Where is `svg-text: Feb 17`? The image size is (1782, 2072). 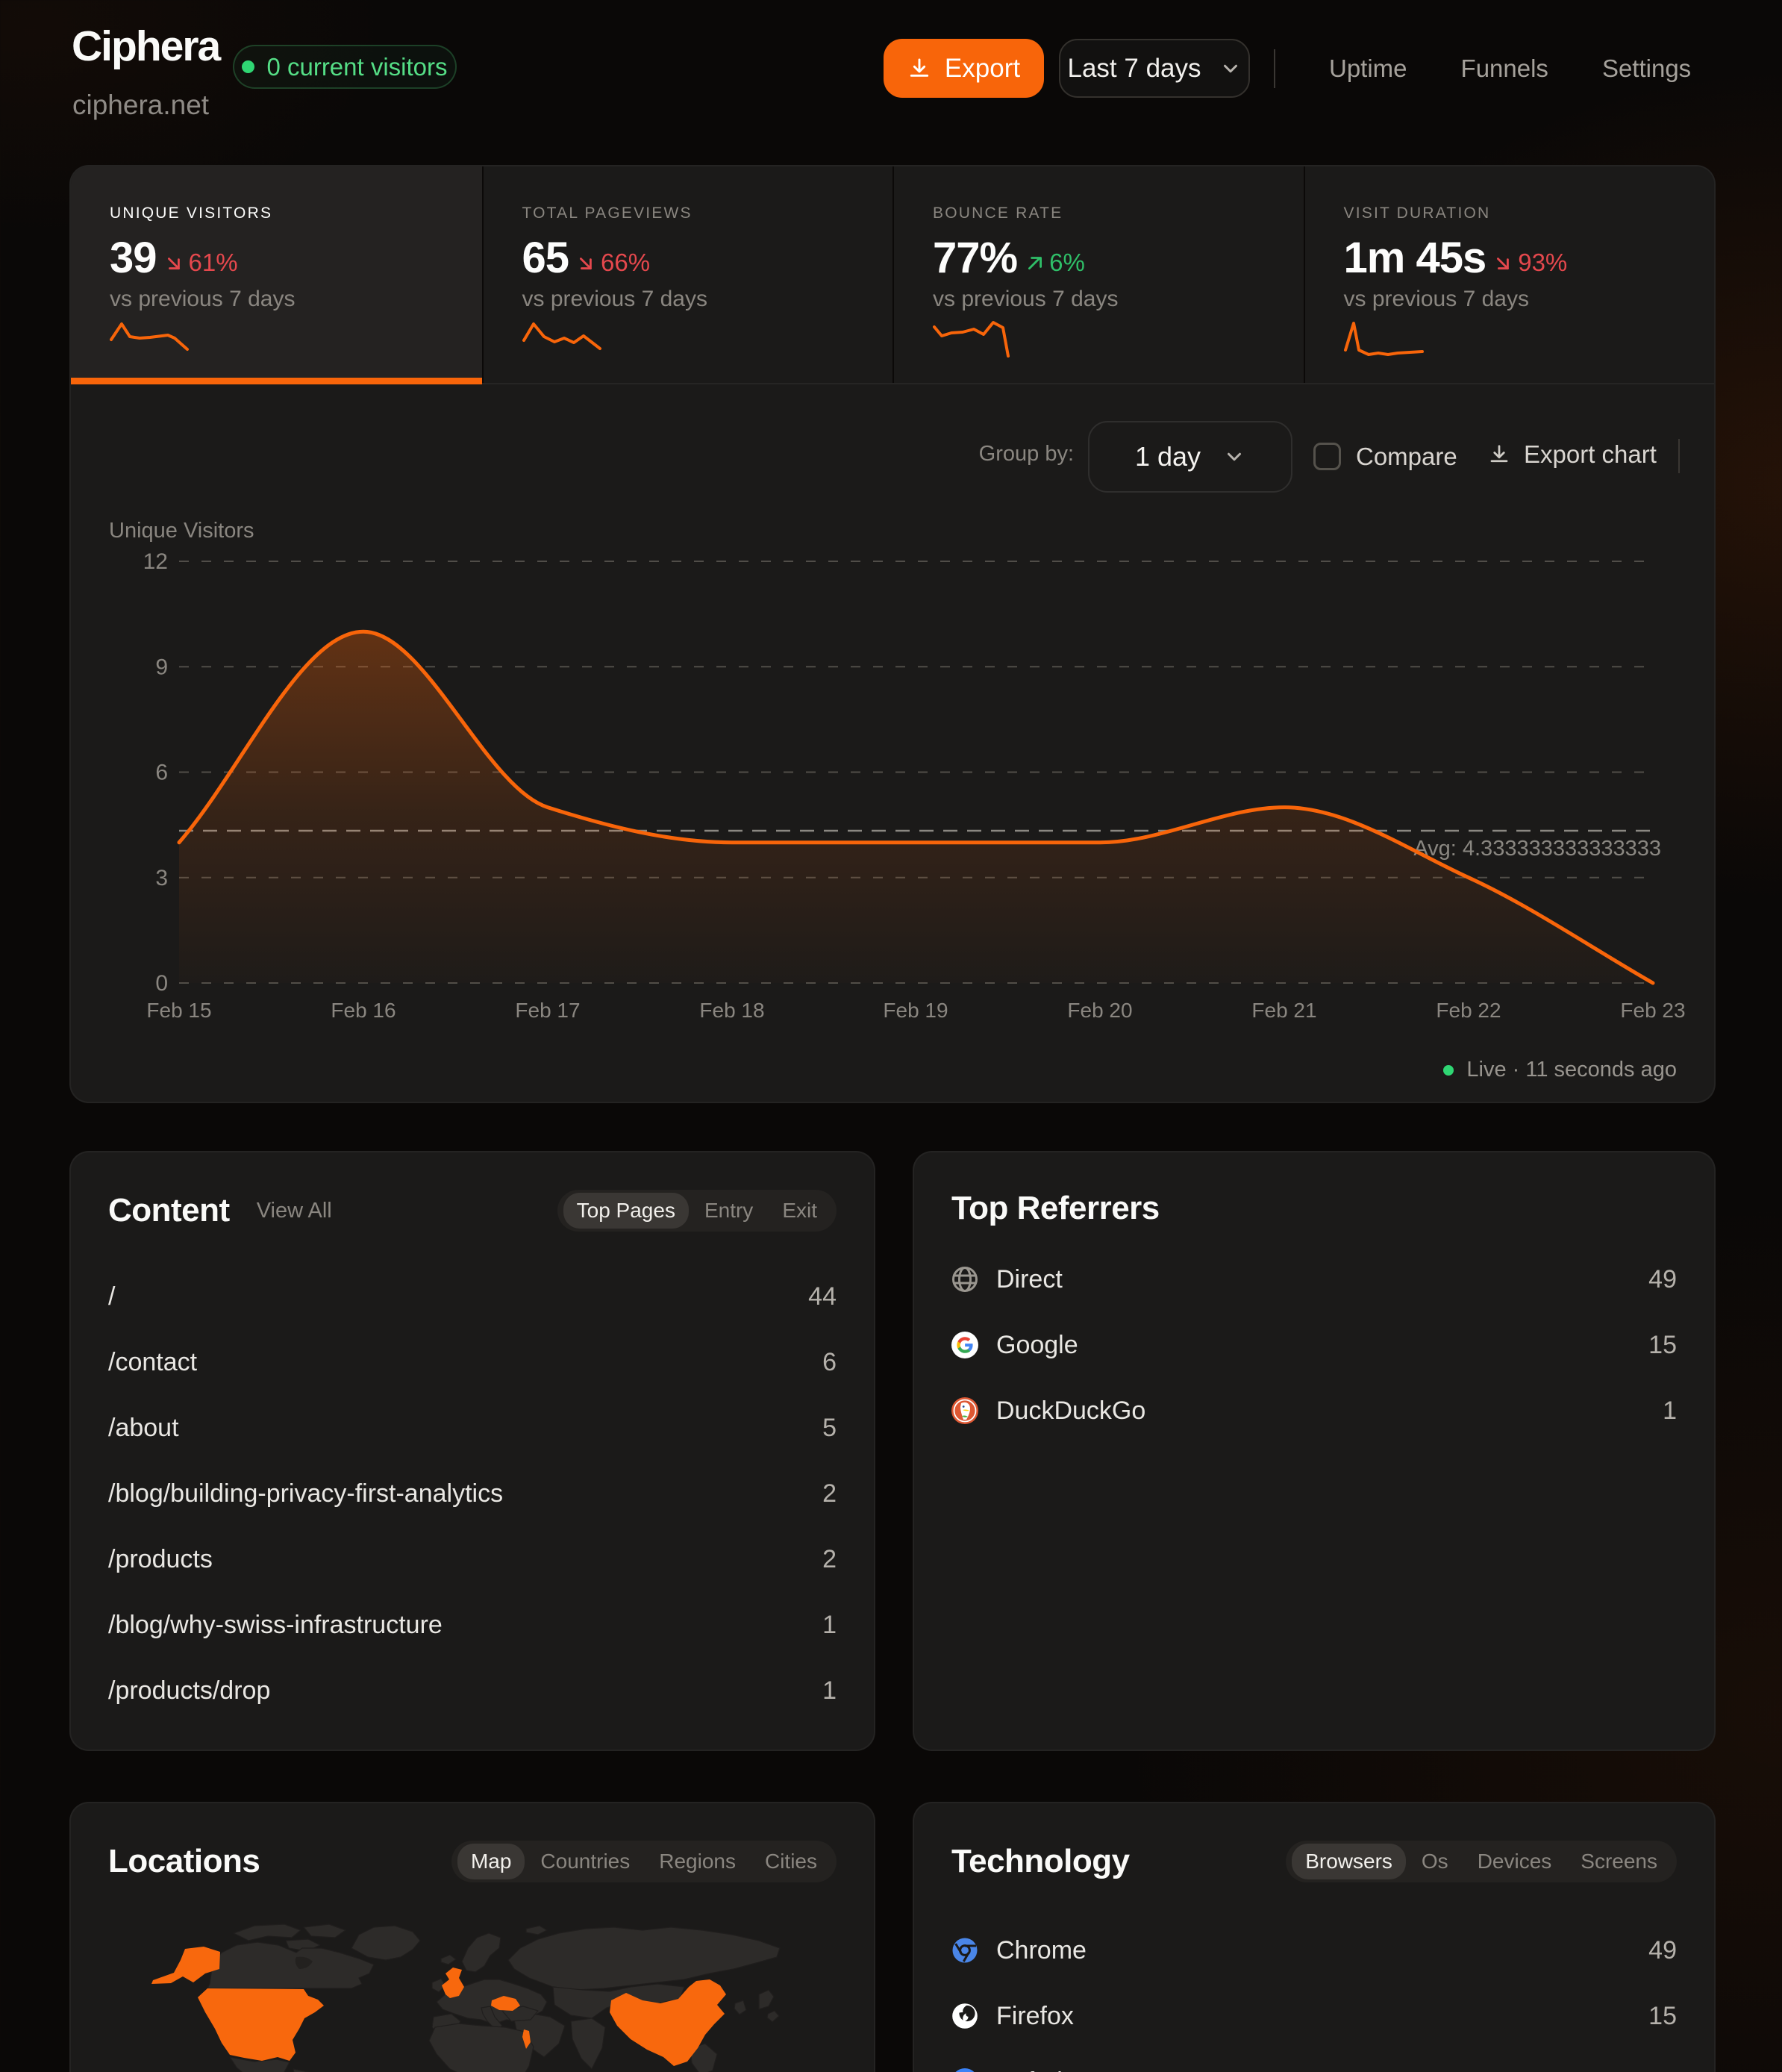 svg-text: Feb 17 is located at coordinates (547, 1010).